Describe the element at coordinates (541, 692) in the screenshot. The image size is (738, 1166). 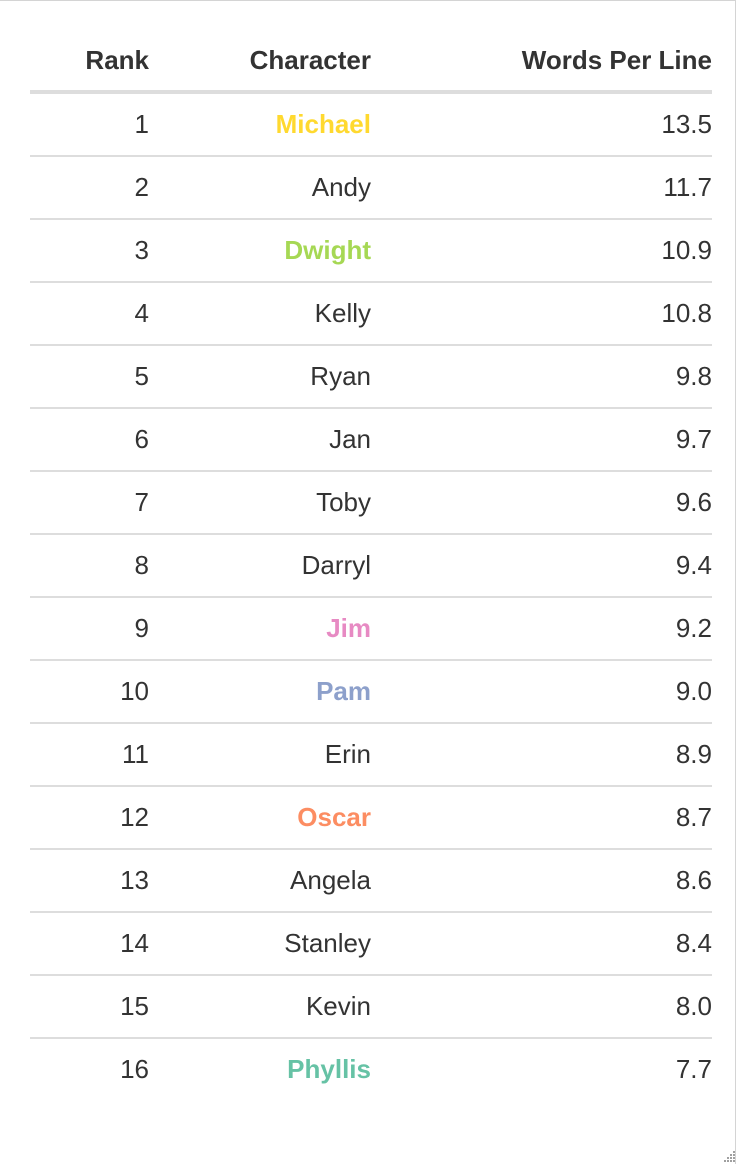
I see `words-per-line-cell: 9.0` at that location.